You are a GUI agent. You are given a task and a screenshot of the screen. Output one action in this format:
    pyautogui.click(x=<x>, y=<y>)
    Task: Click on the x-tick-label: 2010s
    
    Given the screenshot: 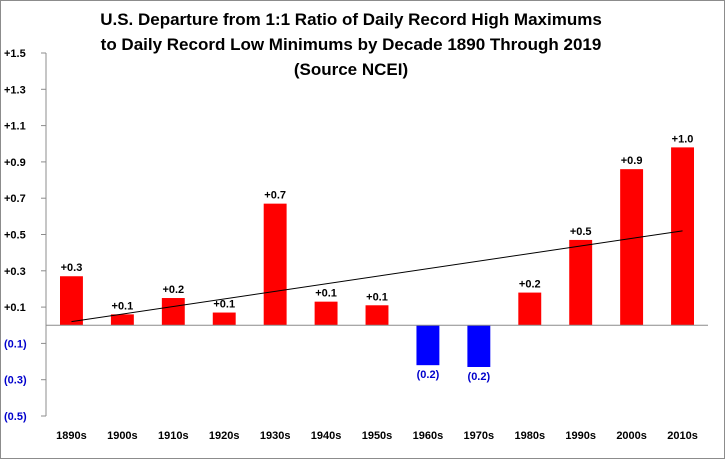 What is the action you would take?
    pyautogui.click(x=682, y=436)
    